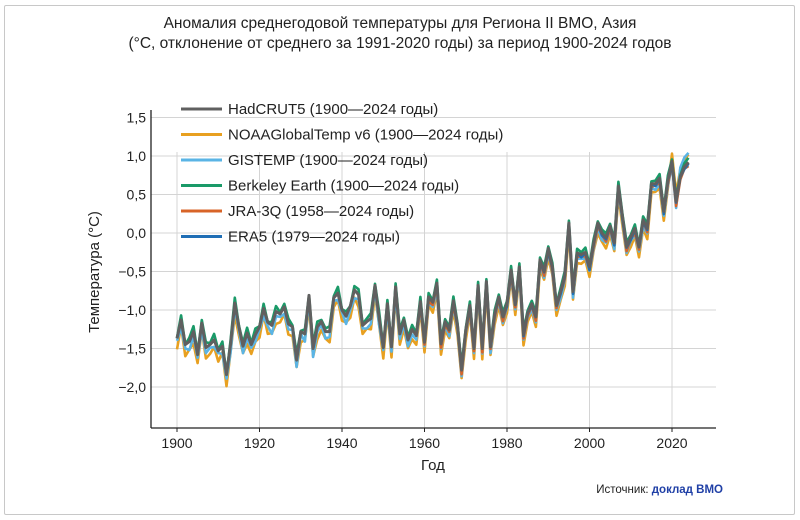  What do you see at coordinates (333, 109) in the screenshot?
I see `legend-label: HadCRUT5 (1900—2024 годы)` at bounding box center [333, 109].